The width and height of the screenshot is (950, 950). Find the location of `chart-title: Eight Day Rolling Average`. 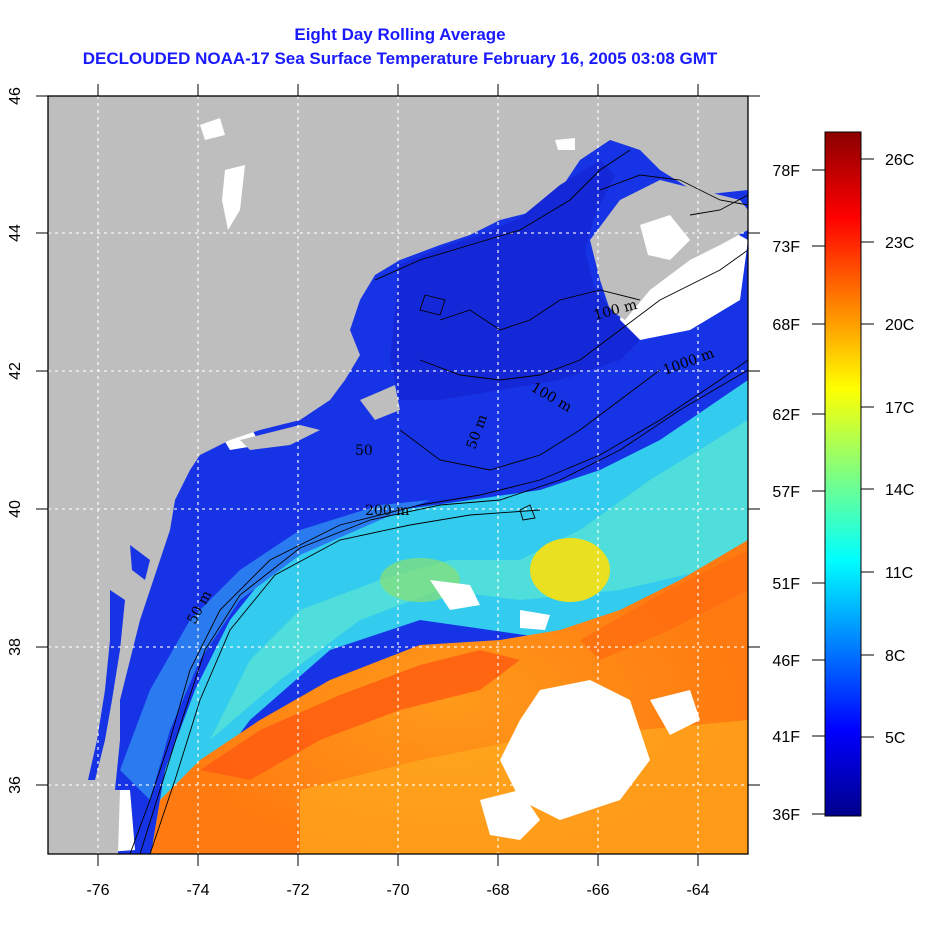

chart-title: Eight Day Rolling Average is located at coordinates (400, 34).